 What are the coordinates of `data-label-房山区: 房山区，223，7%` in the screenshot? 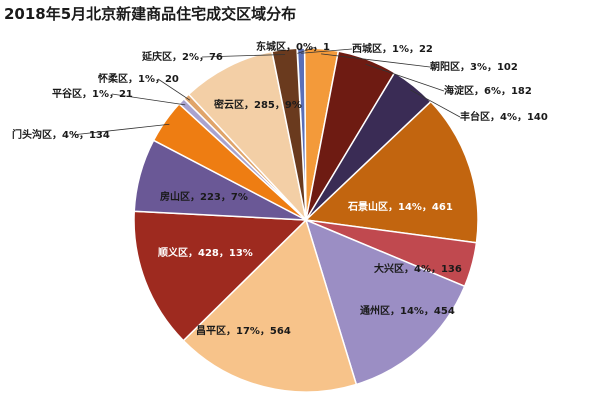 It's located at (204, 196).